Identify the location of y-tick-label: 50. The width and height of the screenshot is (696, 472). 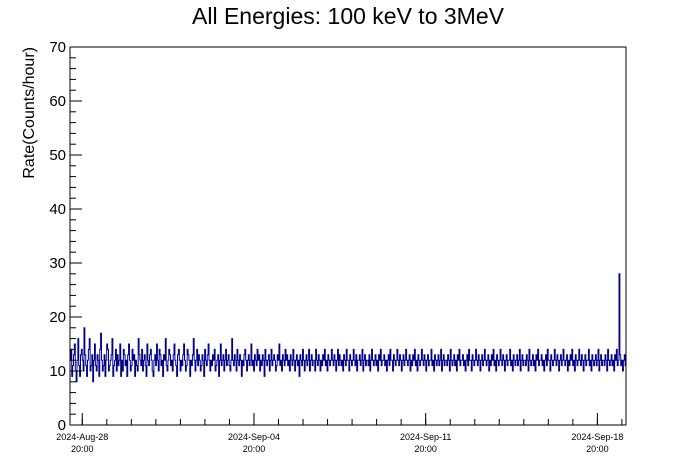
(57, 155).